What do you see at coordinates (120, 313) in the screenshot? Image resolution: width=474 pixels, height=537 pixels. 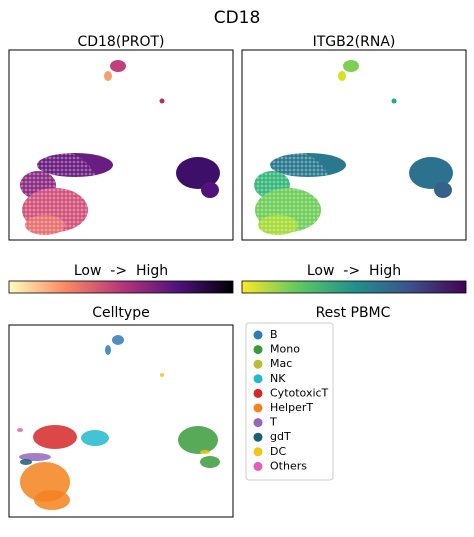 I see `panel-title: Celltype` at bounding box center [120, 313].